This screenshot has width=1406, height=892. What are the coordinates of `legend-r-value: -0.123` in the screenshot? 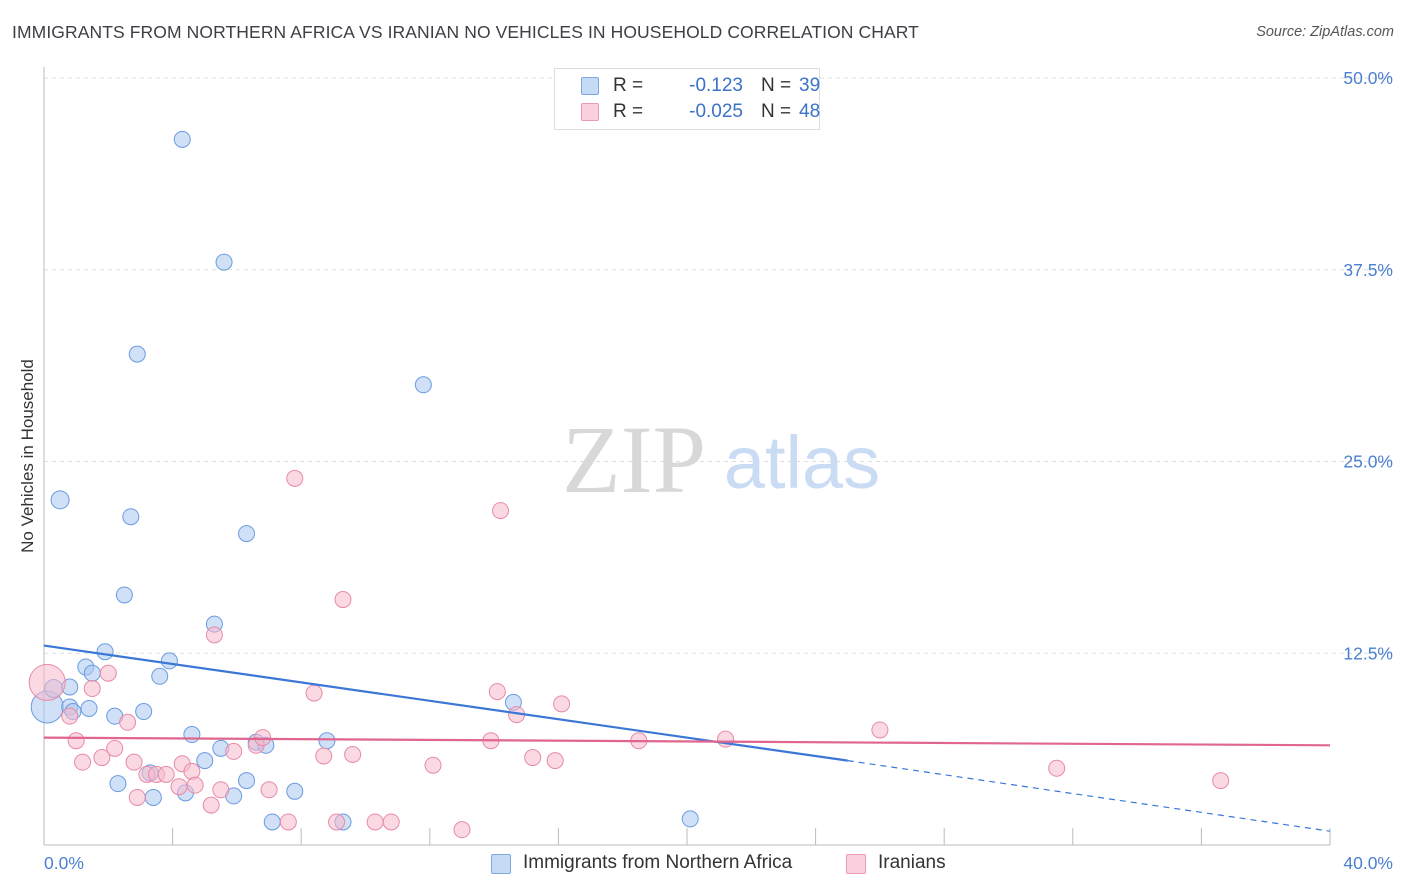 It's located at (716, 85).